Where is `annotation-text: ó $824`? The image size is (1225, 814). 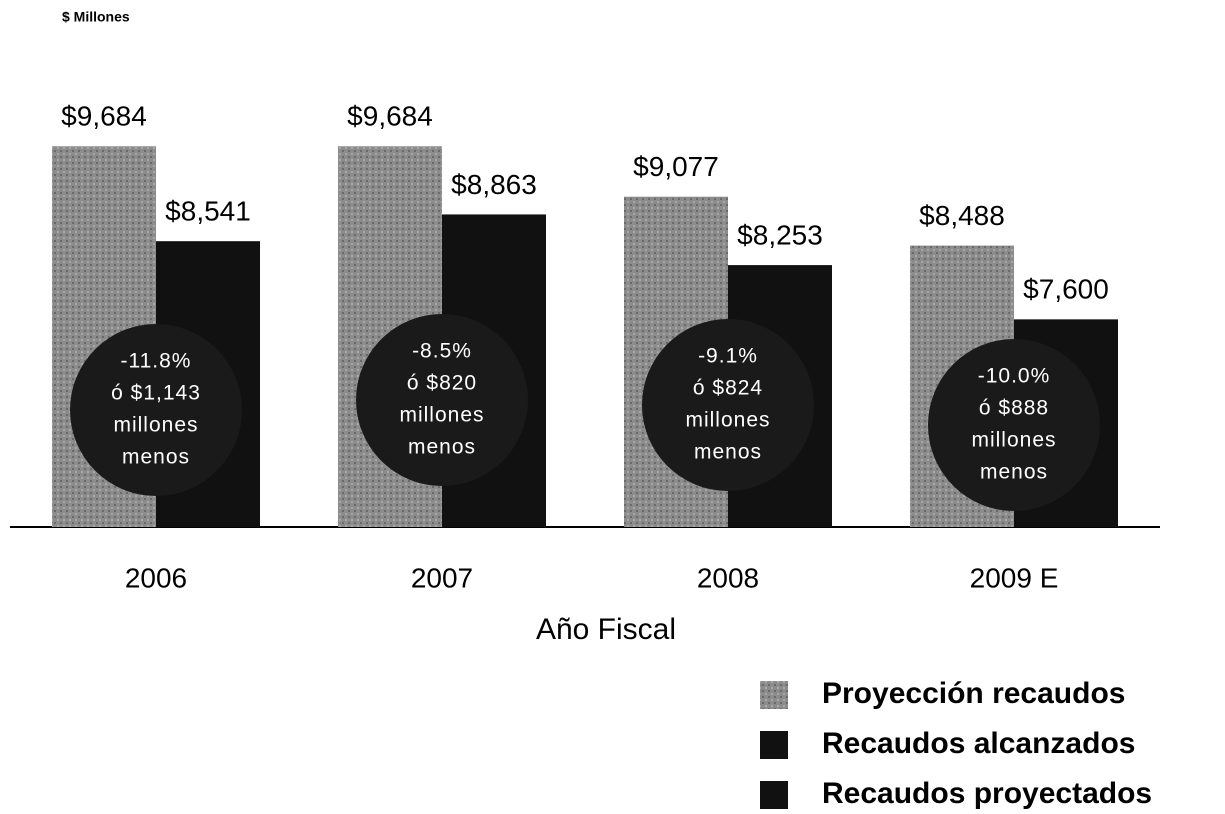
annotation-text: ó $824 is located at coordinates (728, 388).